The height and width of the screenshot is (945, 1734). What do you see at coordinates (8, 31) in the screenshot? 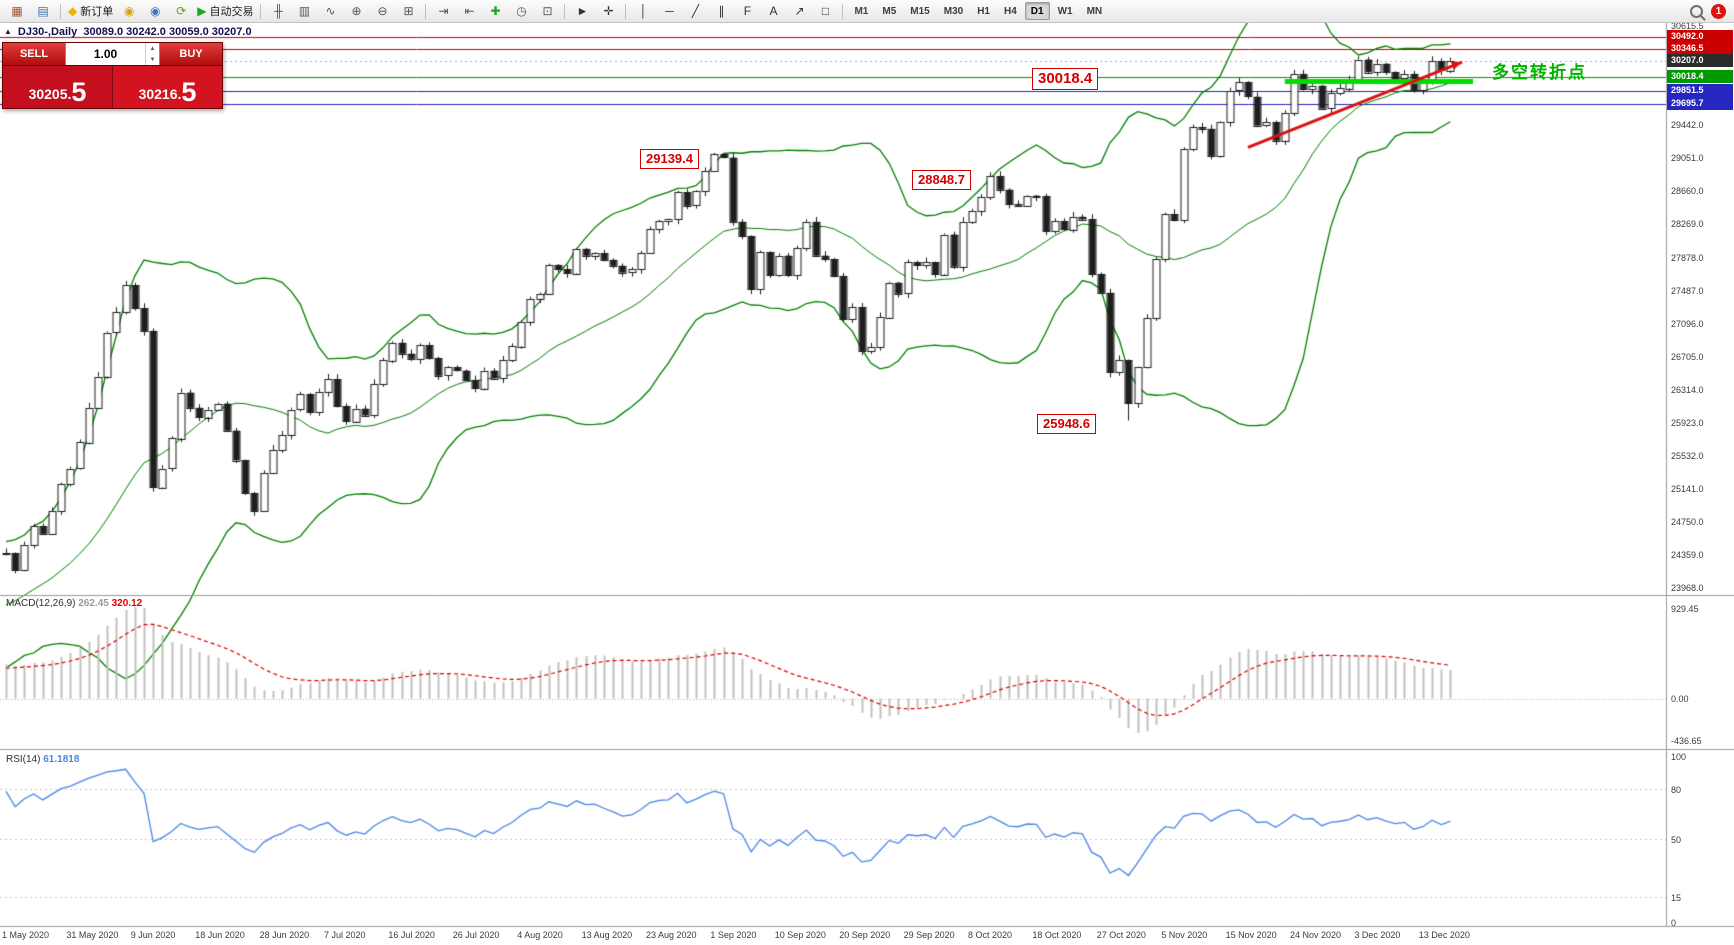
I see `collapse-panel-icon: ▲` at bounding box center [8, 31].